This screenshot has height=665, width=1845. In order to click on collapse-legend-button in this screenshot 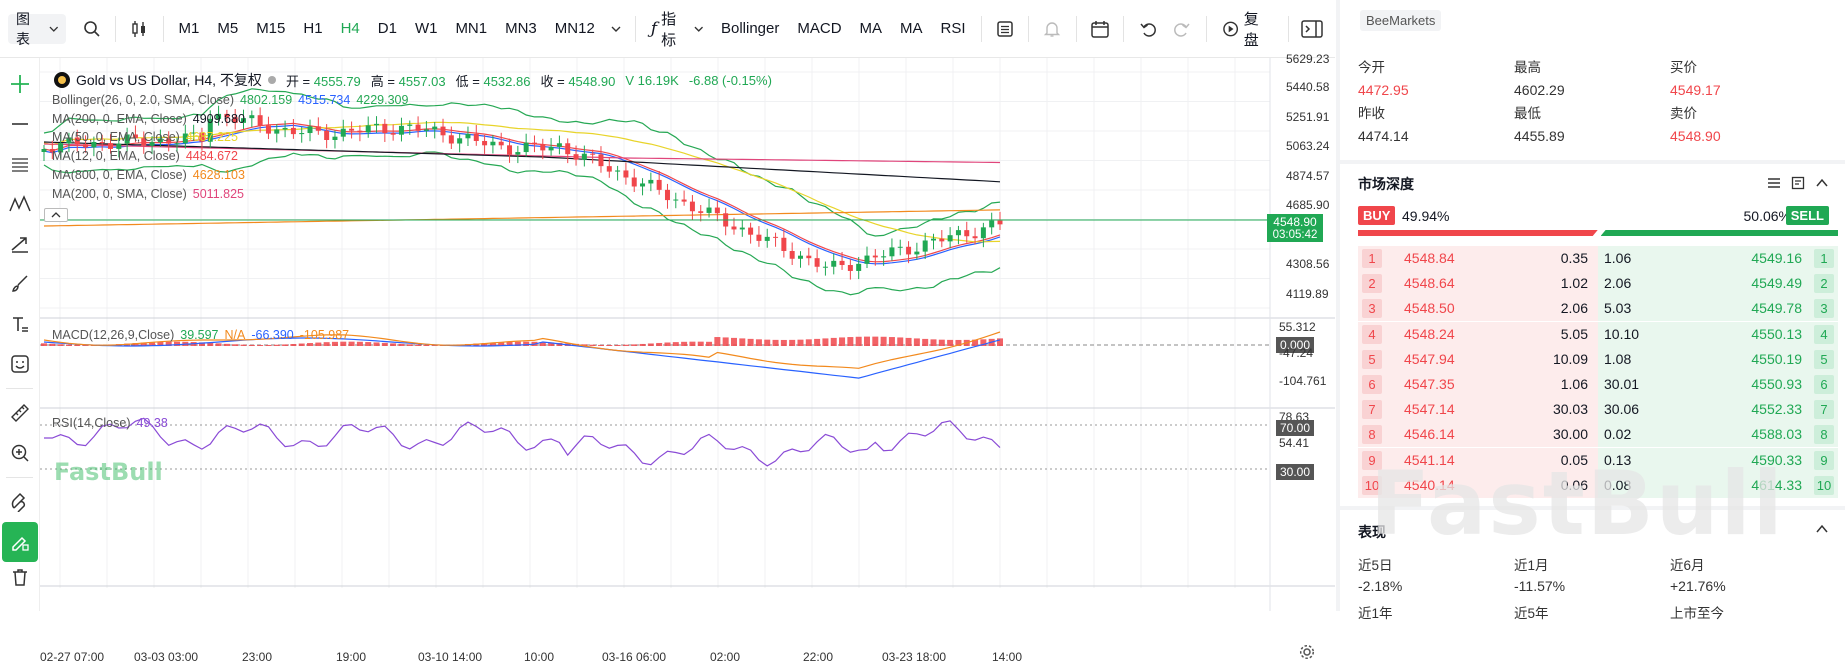, I will do `click(56, 215)`.